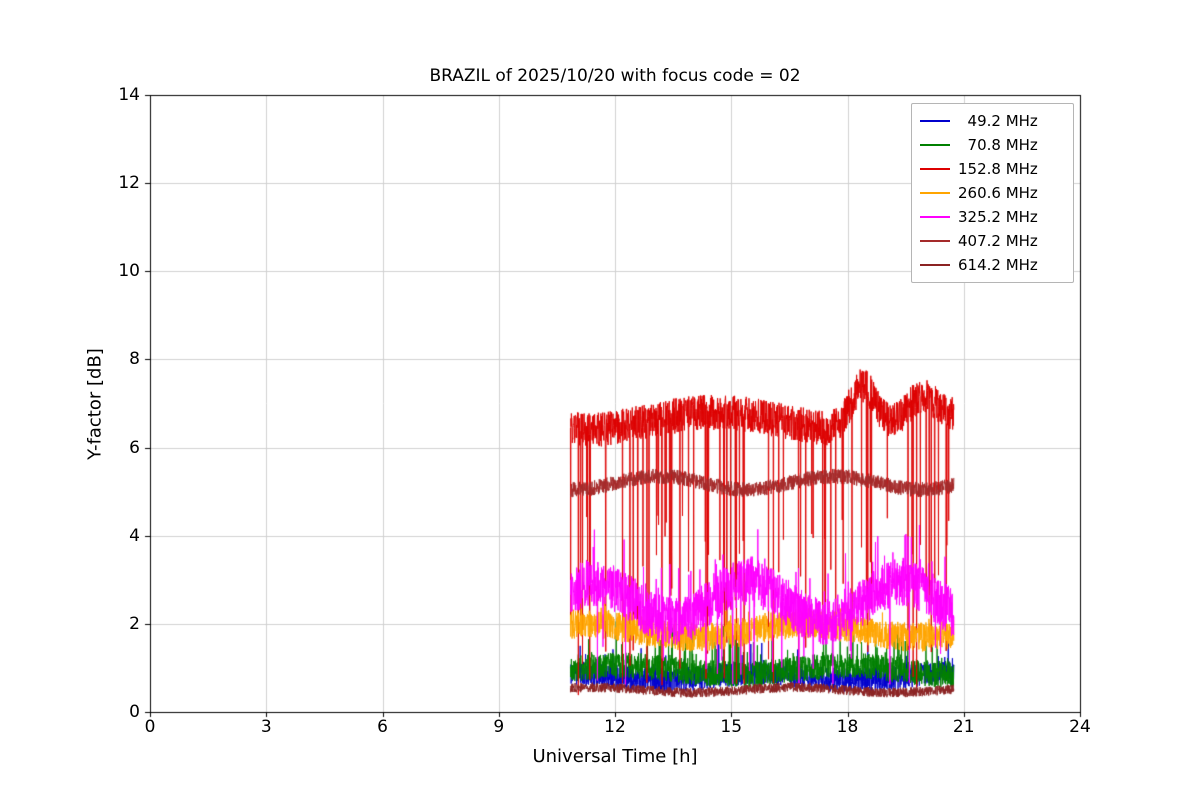 The height and width of the screenshot is (800, 1200). Describe the element at coordinates (998, 193) in the screenshot. I see `legend-label: 260.6 MHz` at that location.